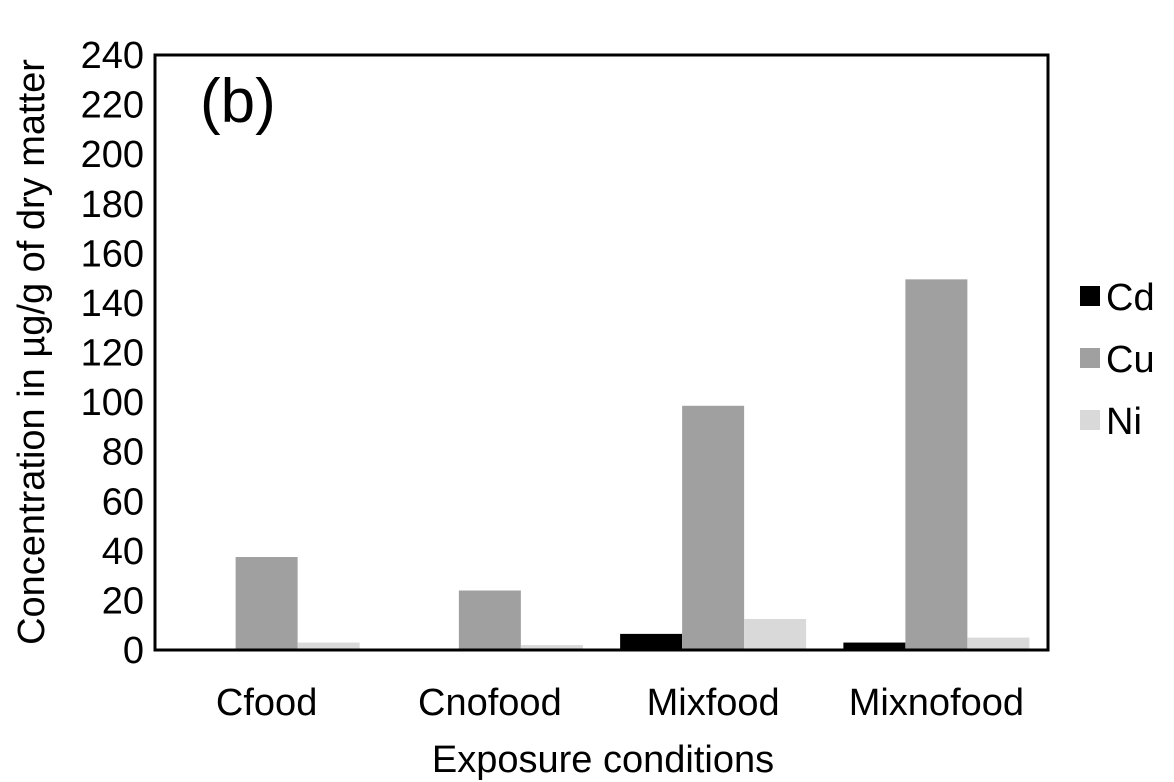  What do you see at coordinates (936, 464) in the screenshot?
I see `bar-cu-mixnofood` at bounding box center [936, 464].